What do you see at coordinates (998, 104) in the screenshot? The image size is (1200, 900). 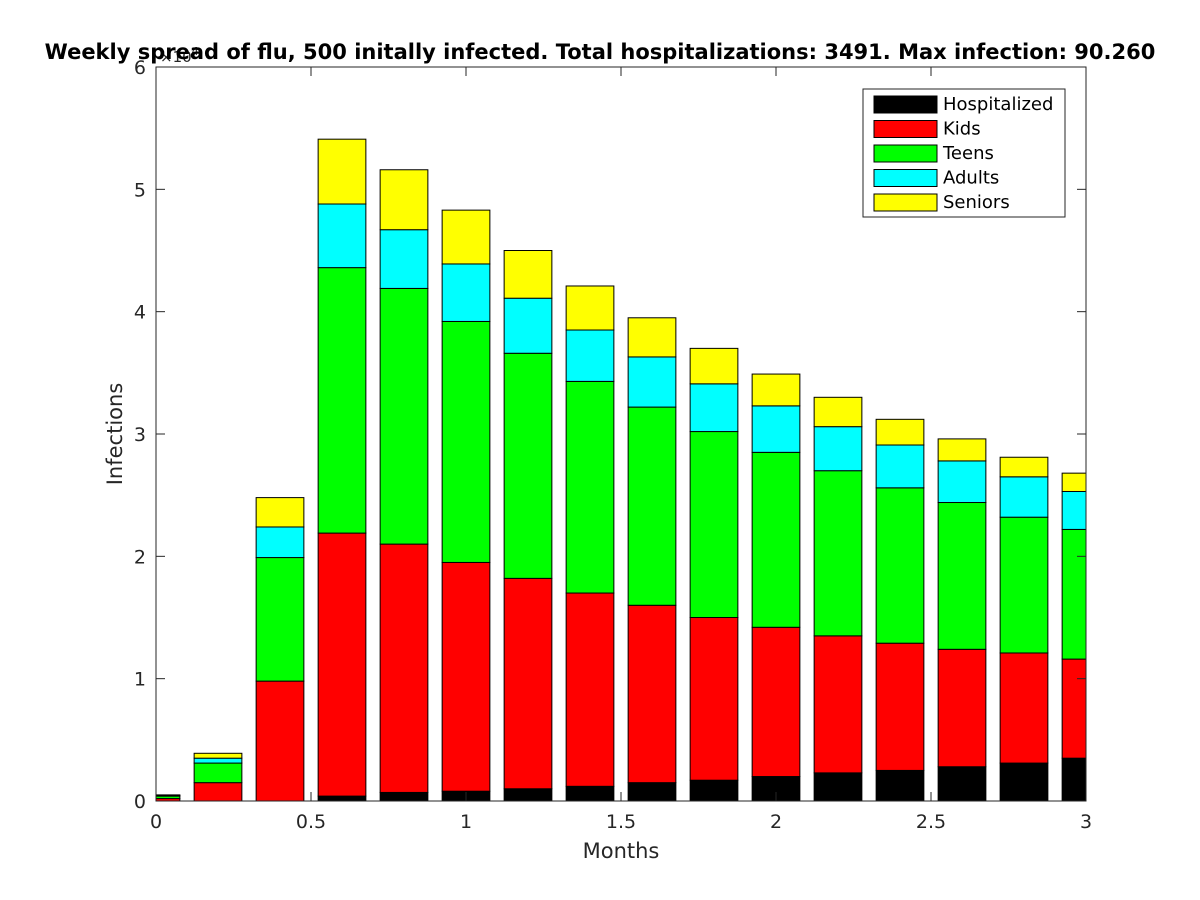 I see `legend-label-hospitalized: Hospitalized` at bounding box center [998, 104].